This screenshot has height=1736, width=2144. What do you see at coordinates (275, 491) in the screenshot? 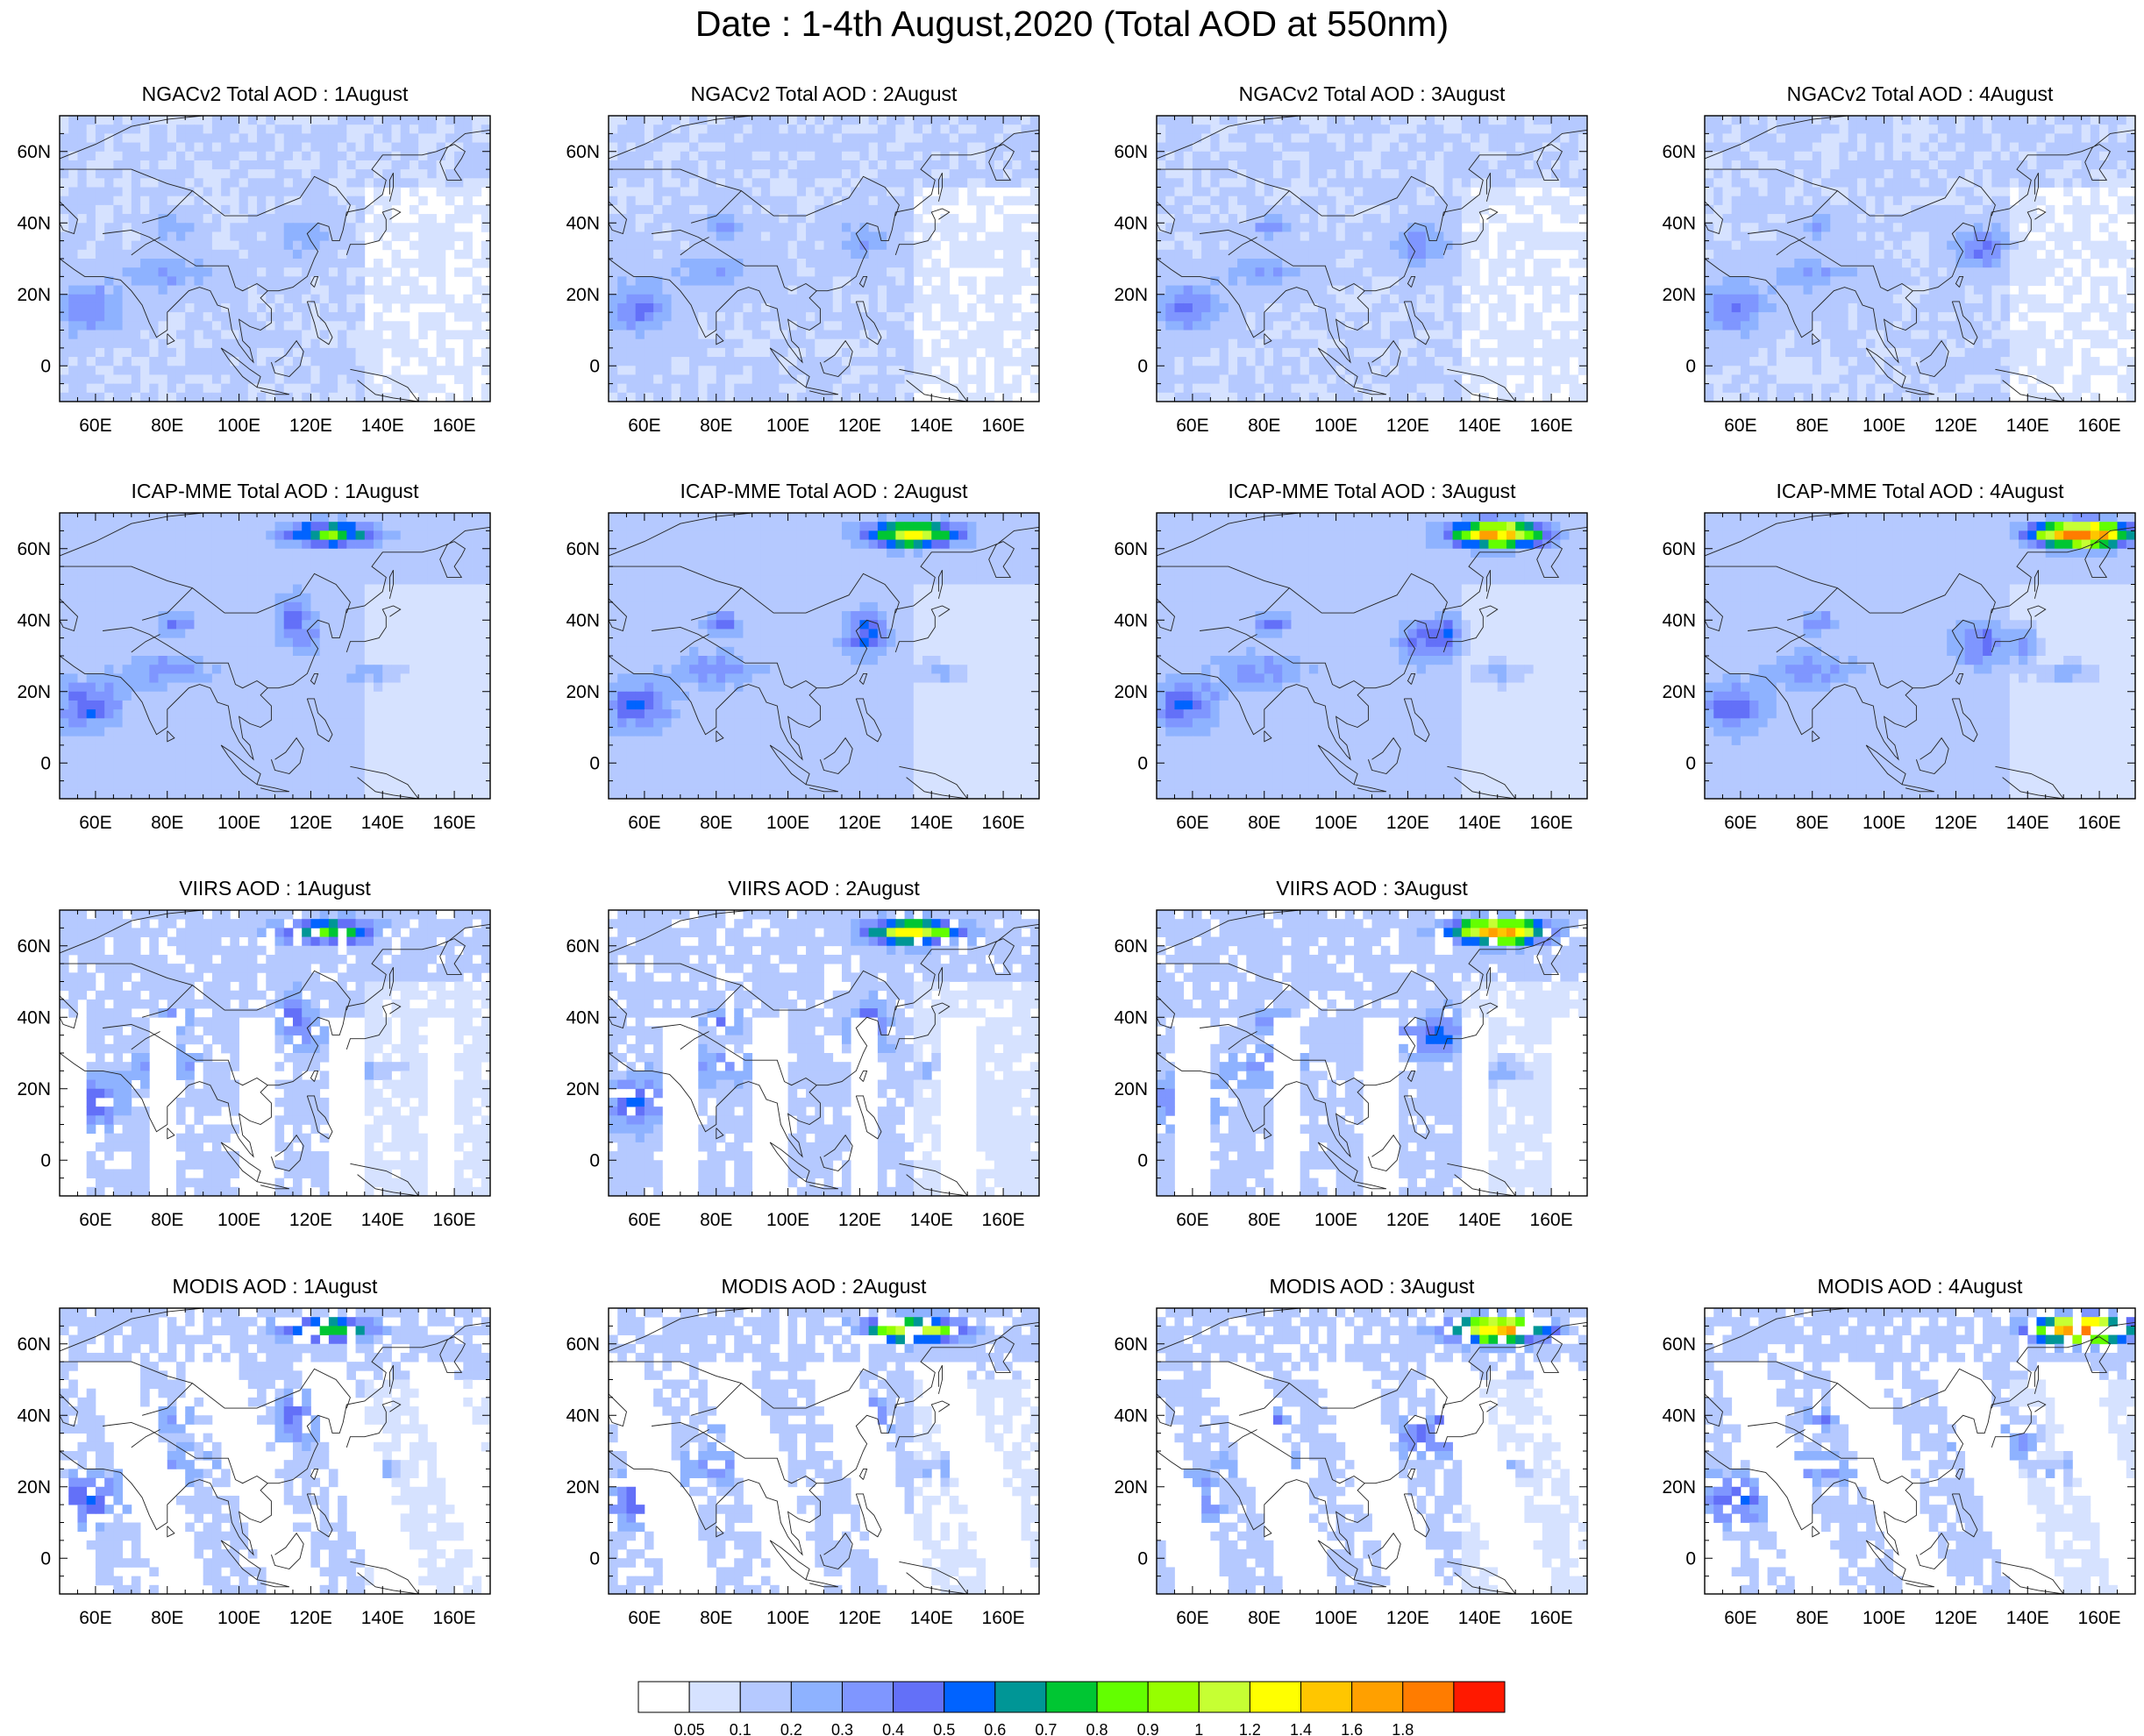
I see `panel-title: ICAP-MME Total AOD : 1August` at bounding box center [275, 491].